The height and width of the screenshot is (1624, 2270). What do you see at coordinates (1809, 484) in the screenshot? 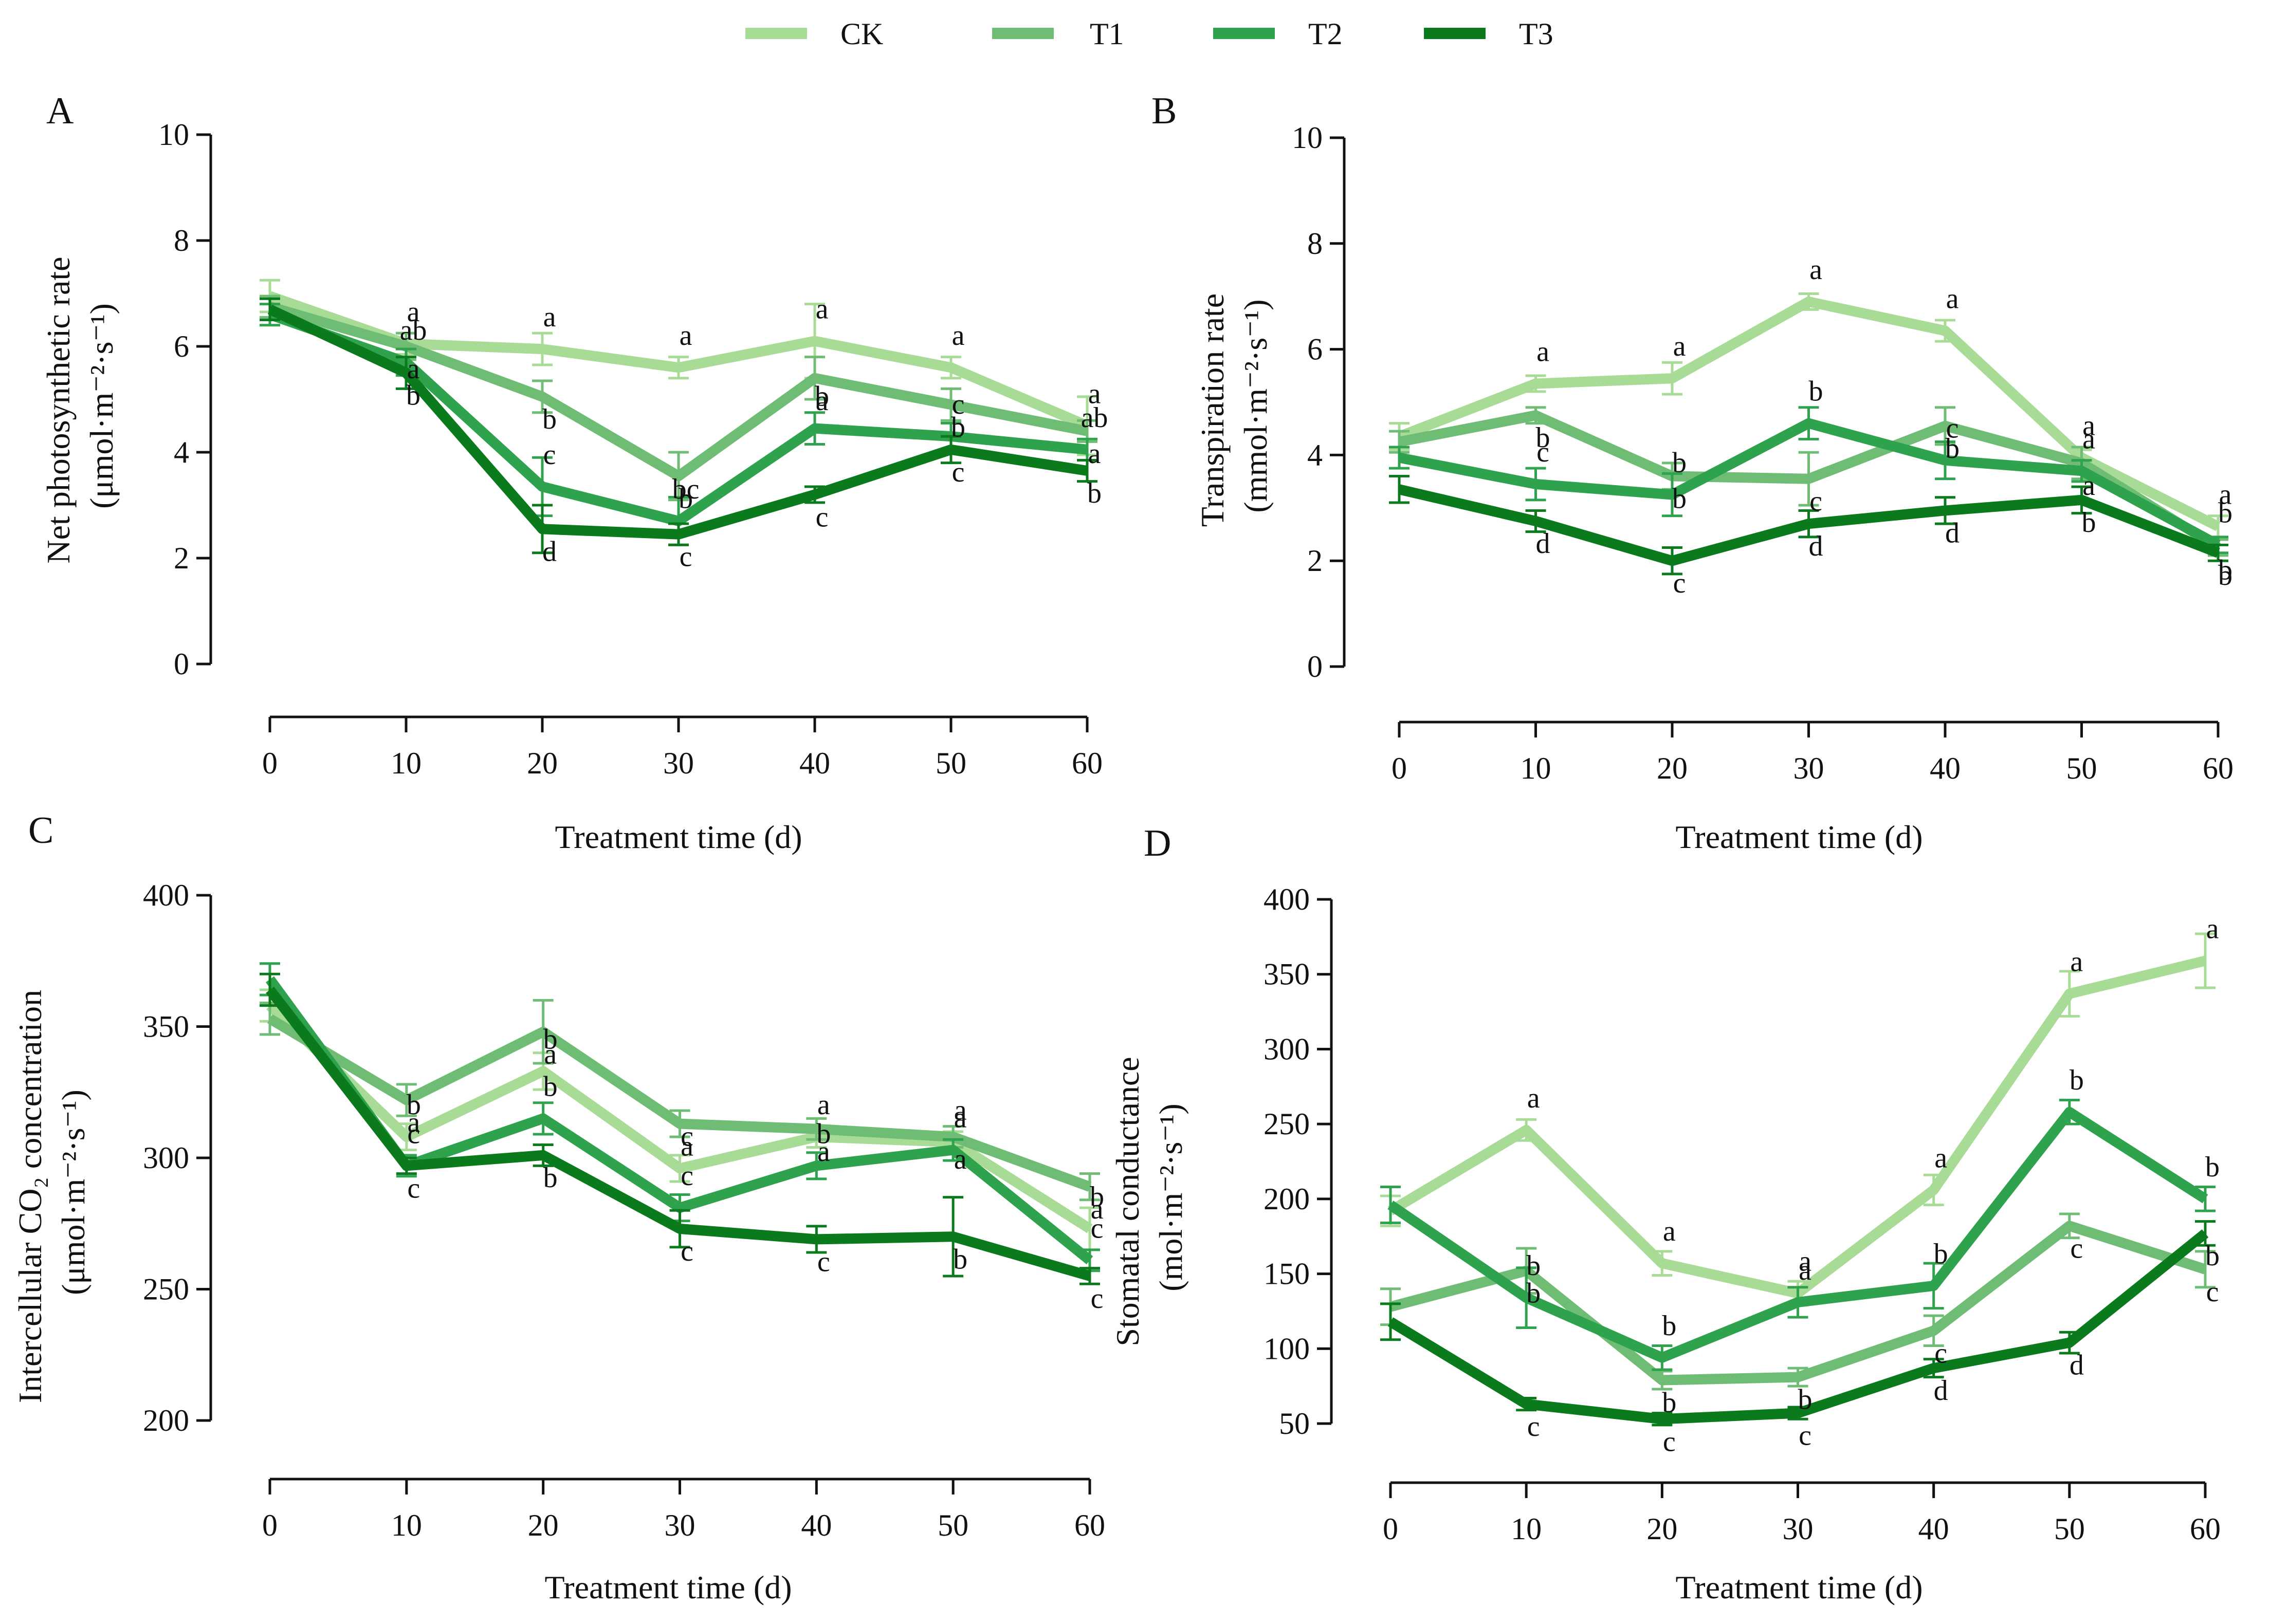
I see `series-line-t2` at bounding box center [1809, 484].